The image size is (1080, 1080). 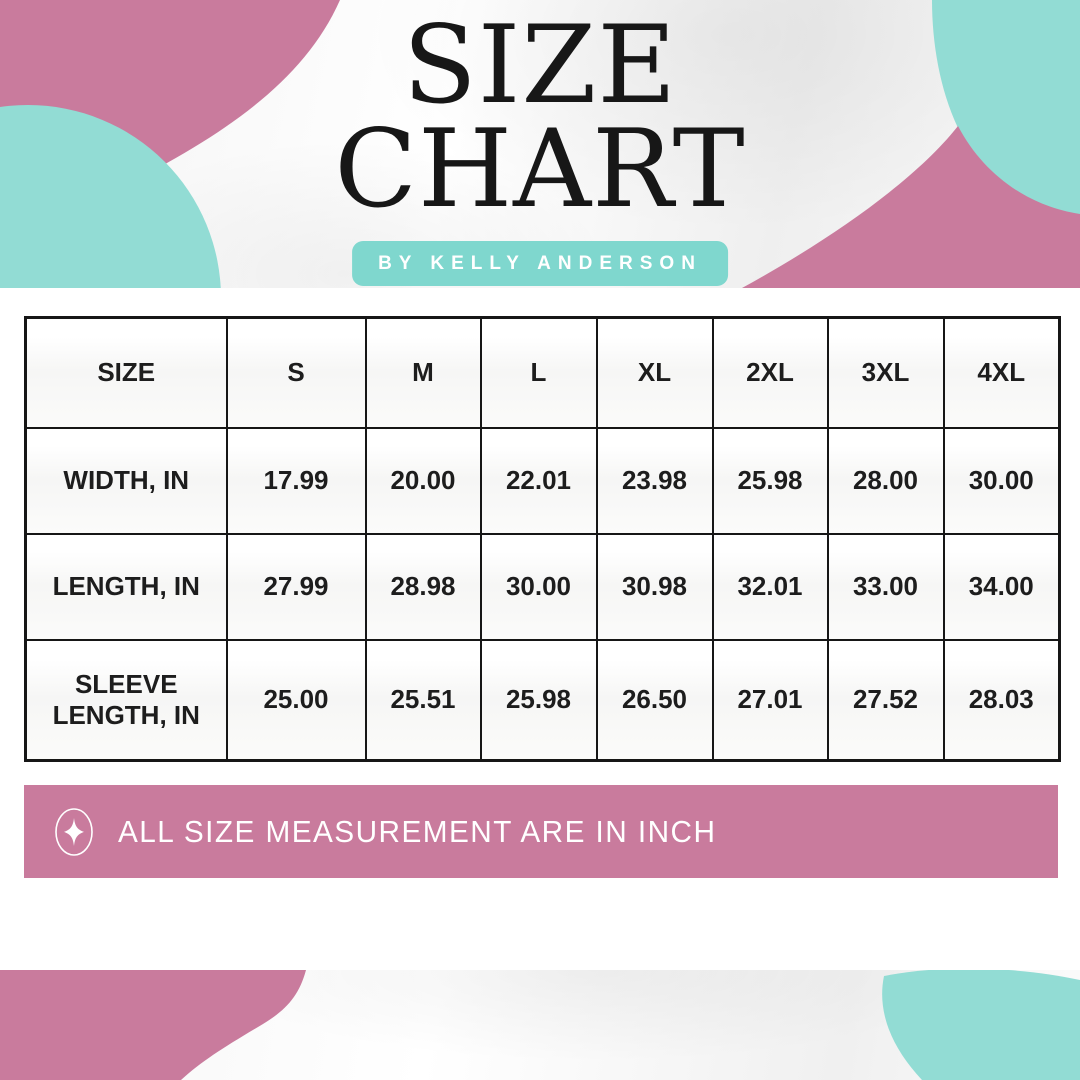 I want to click on byline-badge: BY KELLY ANDERSON, so click(x=540, y=263).